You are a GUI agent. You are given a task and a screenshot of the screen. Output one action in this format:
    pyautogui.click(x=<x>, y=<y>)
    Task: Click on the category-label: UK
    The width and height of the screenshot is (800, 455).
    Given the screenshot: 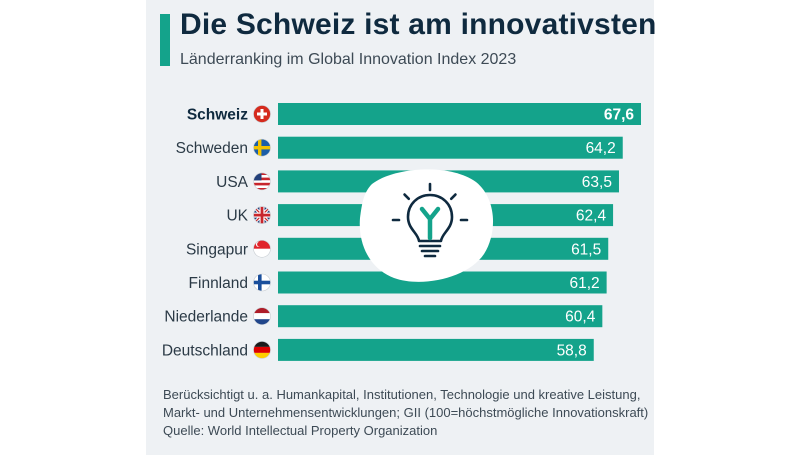 What is the action you would take?
    pyautogui.click(x=237, y=216)
    